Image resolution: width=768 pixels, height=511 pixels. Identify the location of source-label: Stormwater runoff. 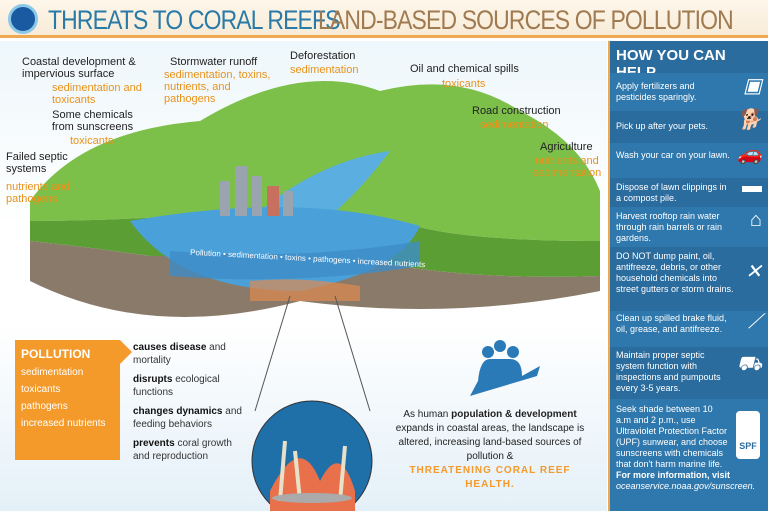
(214, 62).